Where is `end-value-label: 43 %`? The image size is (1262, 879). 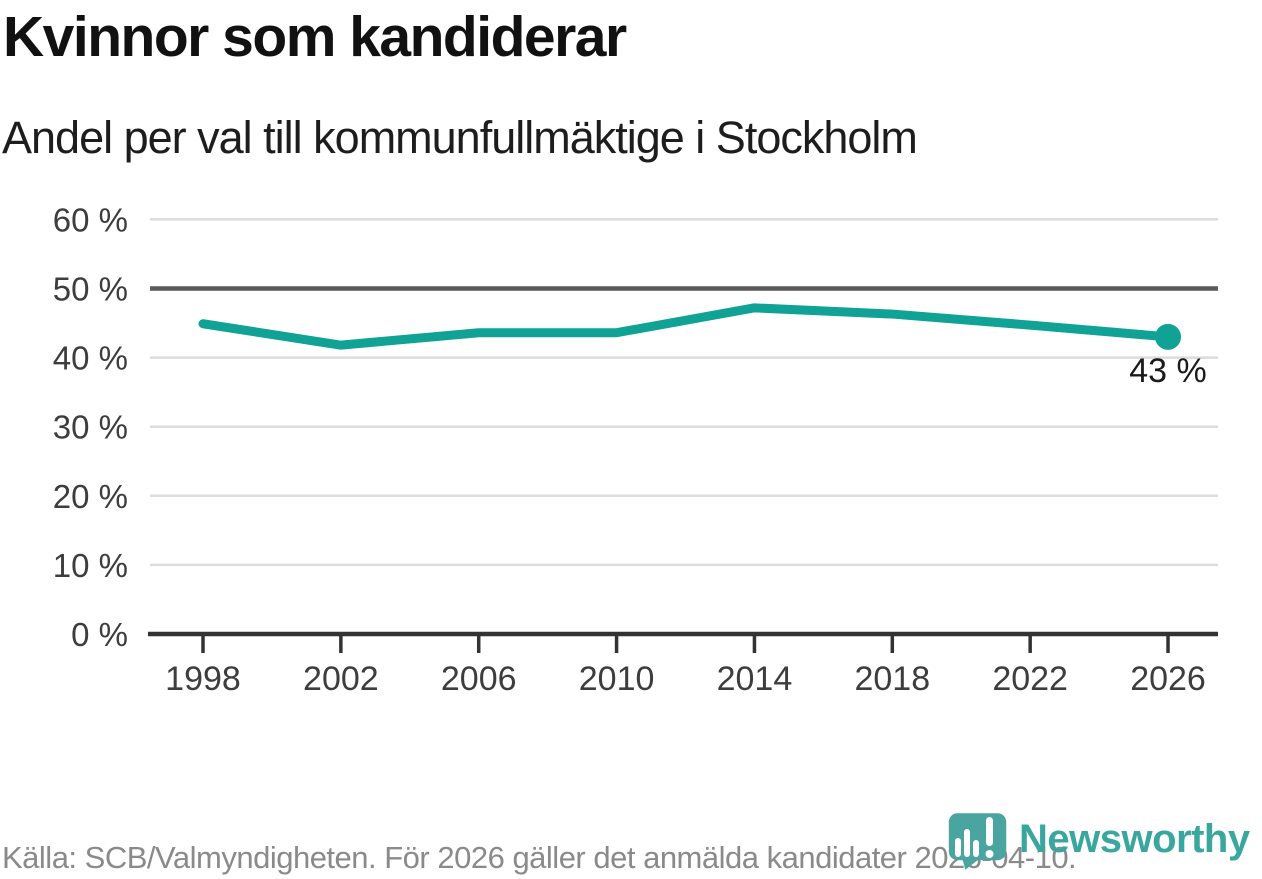
end-value-label: 43 % is located at coordinates (1168, 371).